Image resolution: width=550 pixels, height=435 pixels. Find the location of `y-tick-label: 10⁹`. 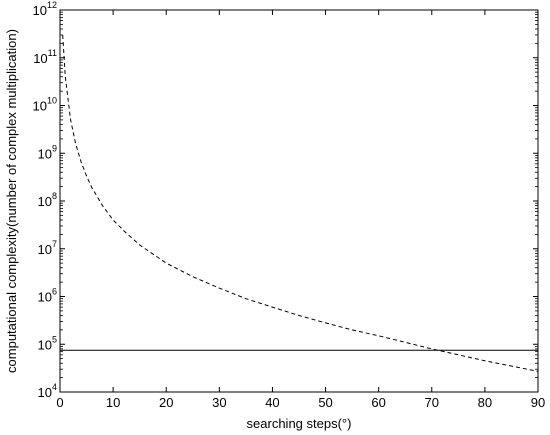

y-tick-label: 10⁹ is located at coordinates (47, 152).